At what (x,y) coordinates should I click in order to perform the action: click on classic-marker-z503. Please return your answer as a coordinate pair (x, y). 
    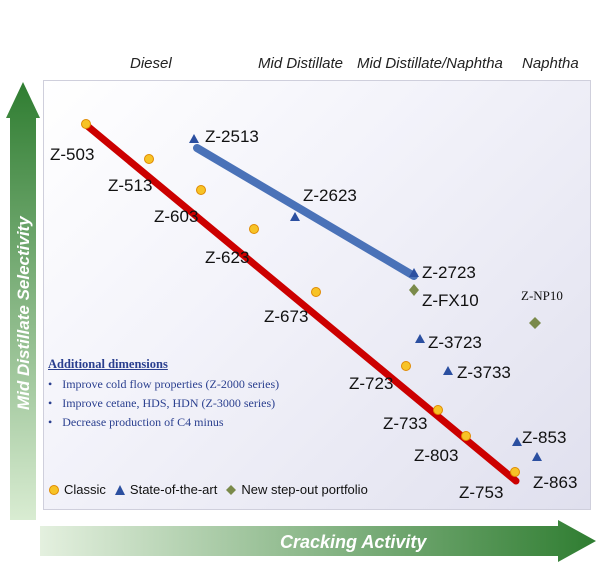
    Looking at the image, I should click on (86, 124).